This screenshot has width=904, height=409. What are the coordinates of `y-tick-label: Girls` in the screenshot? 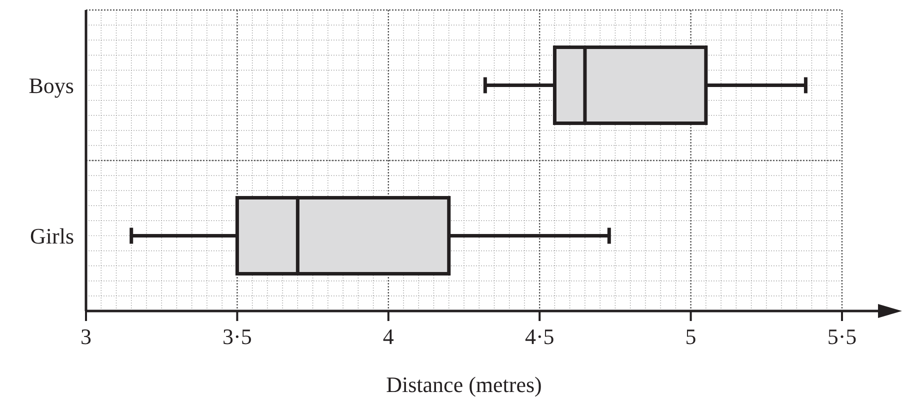 It's located at (52, 235).